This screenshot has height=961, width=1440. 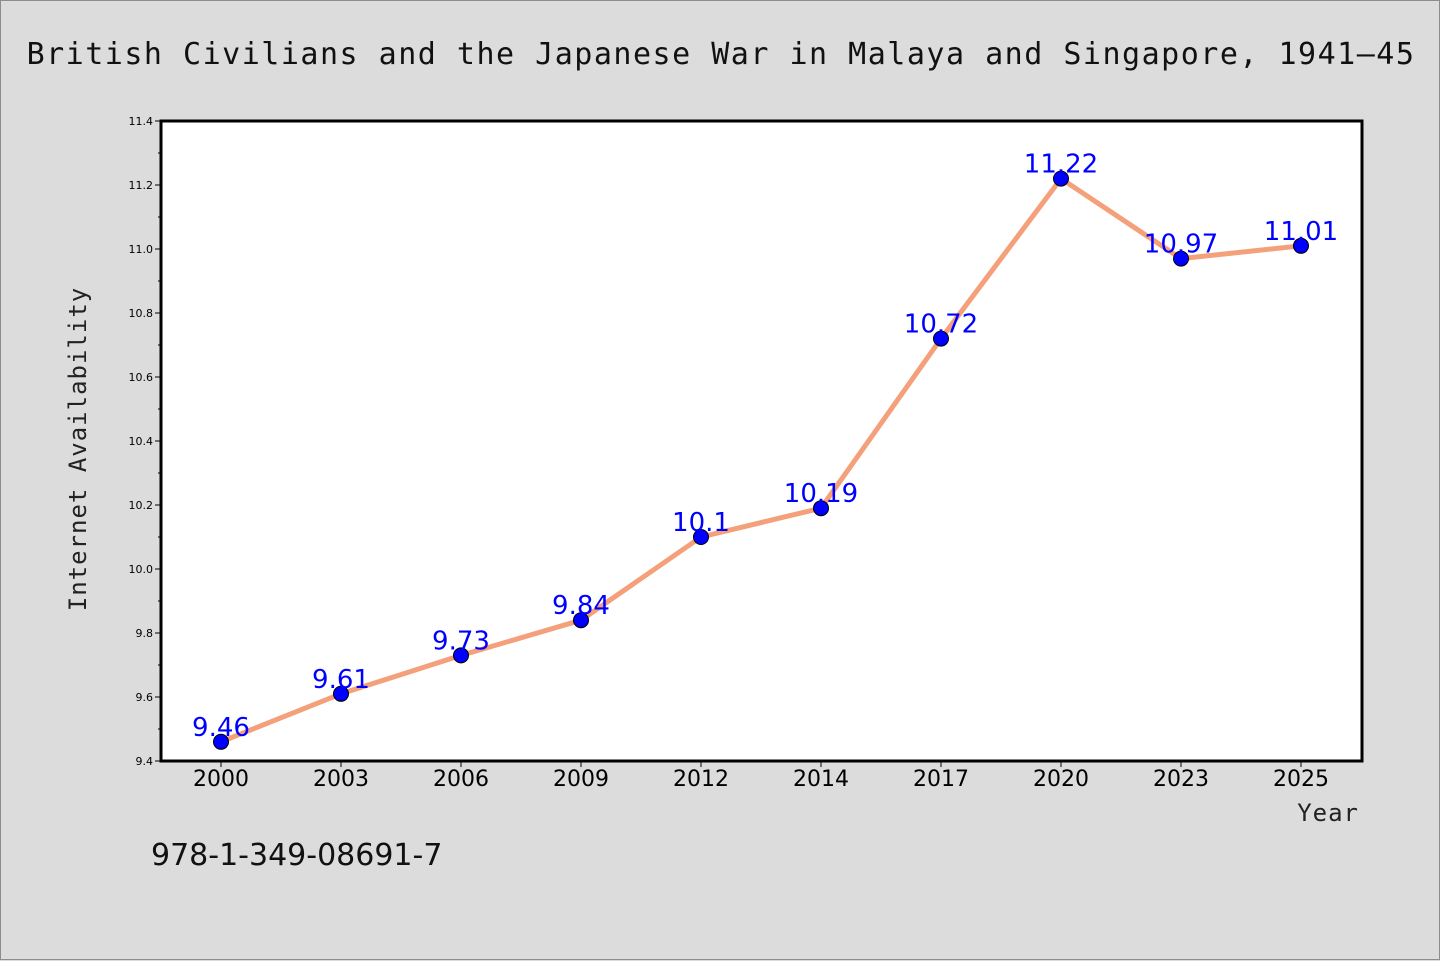 What do you see at coordinates (461, 641) in the screenshot?
I see `data-label: 9.73` at bounding box center [461, 641].